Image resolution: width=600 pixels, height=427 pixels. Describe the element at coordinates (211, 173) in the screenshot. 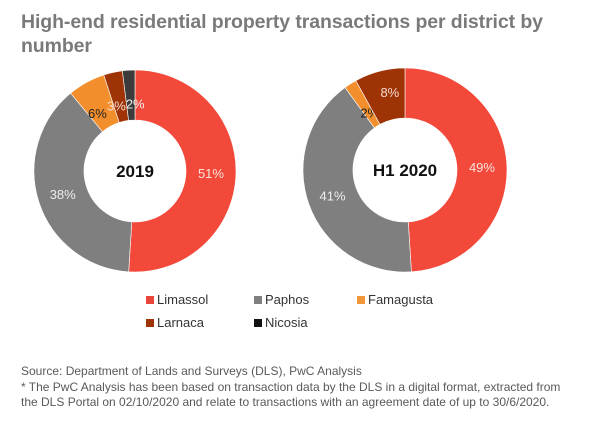

I see `data-label-limassol: 51%` at that location.